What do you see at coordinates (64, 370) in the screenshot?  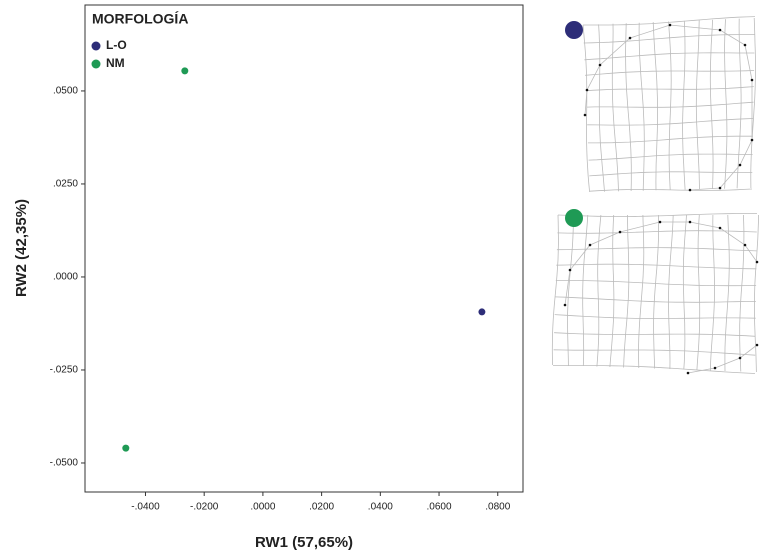 I see `y-tick-label: -.0250` at bounding box center [64, 370].